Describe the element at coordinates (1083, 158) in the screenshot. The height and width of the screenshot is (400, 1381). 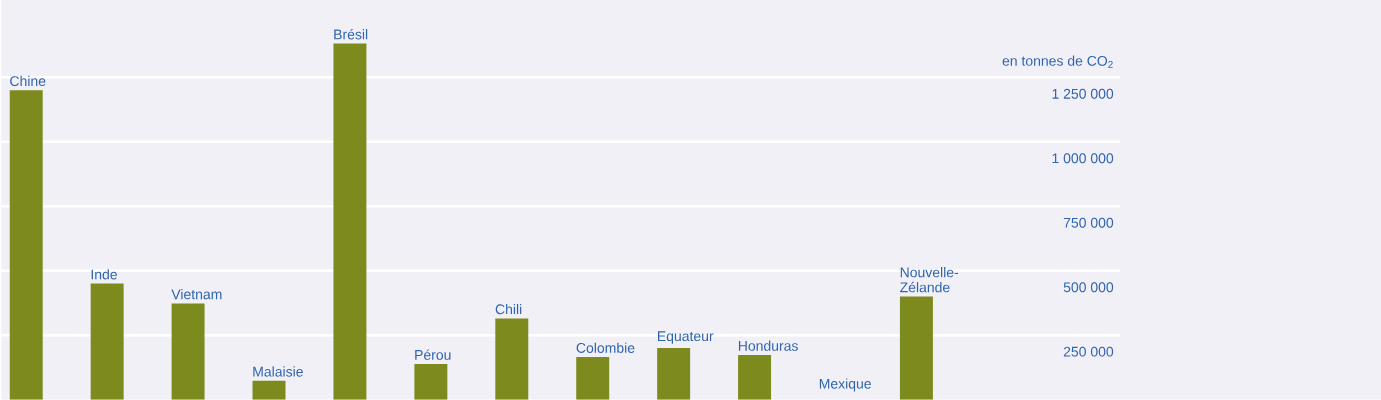
I see `y-tick-label: 1 000 000` at that location.